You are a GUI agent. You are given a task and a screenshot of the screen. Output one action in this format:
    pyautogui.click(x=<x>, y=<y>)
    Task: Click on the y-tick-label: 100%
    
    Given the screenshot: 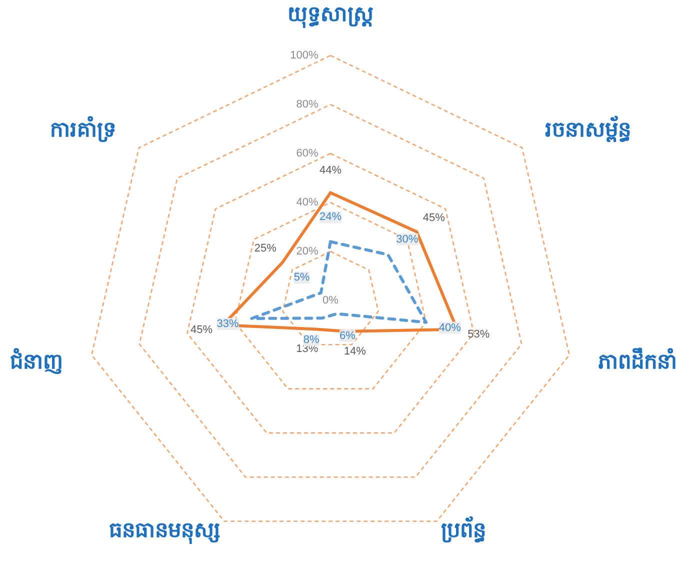 What is the action you would take?
    pyautogui.click(x=304, y=56)
    